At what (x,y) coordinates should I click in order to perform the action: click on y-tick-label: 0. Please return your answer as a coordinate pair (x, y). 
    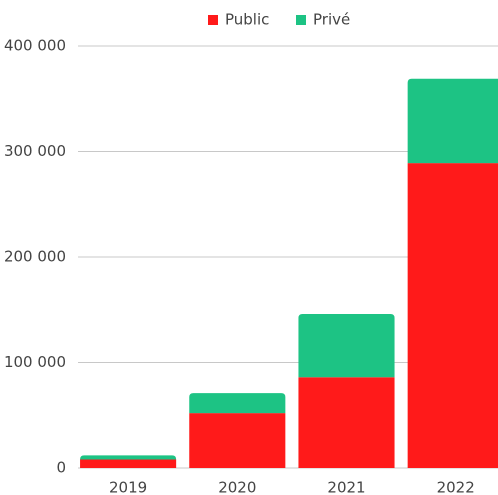
    Looking at the image, I should click on (61, 468).